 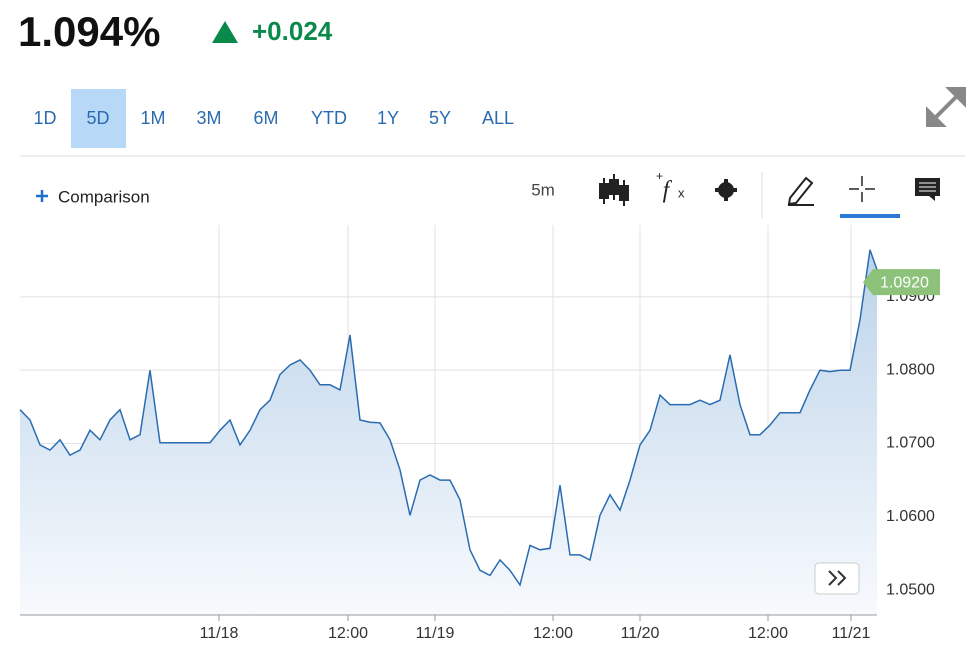 What do you see at coordinates (668, 191) in the screenshot?
I see `svg-text: f` at bounding box center [668, 191].